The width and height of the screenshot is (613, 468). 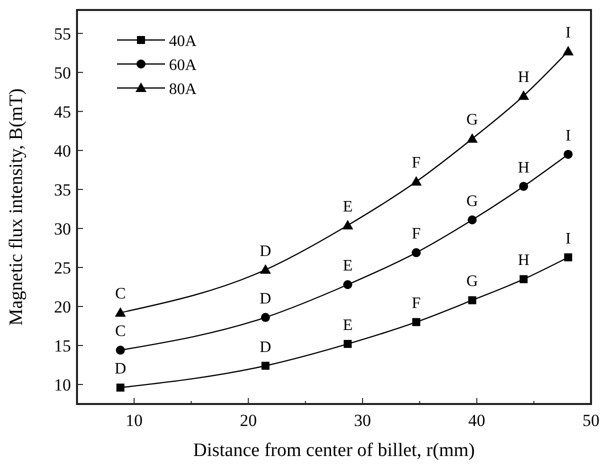 What do you see at coordinates (62, 306) in the screenshot?
I see `y-tick-label: 20` at bounding box center [62, 306].